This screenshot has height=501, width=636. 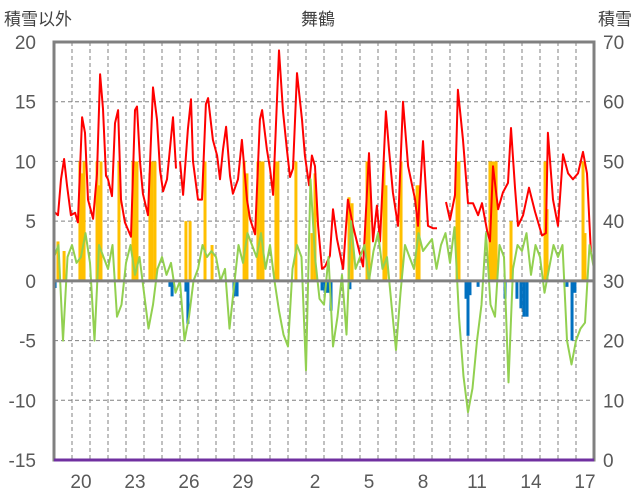 I want to click on left-tick-label: 0, so click(x=30, y=282).